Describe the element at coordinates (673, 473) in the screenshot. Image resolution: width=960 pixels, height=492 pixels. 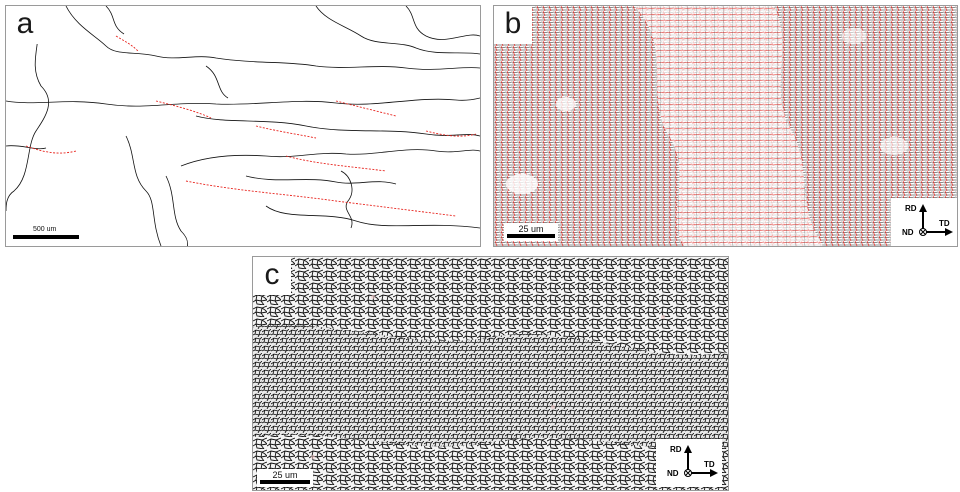
I see `panel-c-nd-label: ND` at that location.